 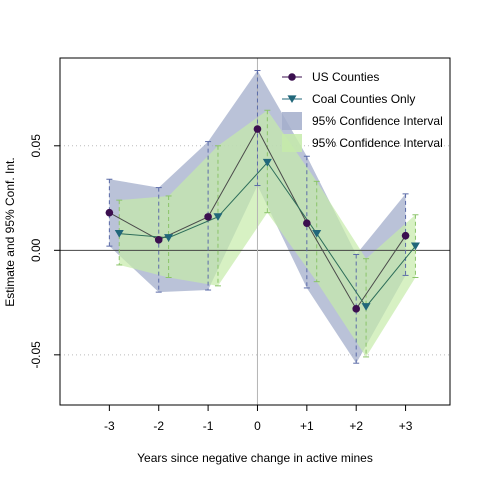 I want to click on legend-label-2: Coal Counties Only, so click(x=363, y=99).